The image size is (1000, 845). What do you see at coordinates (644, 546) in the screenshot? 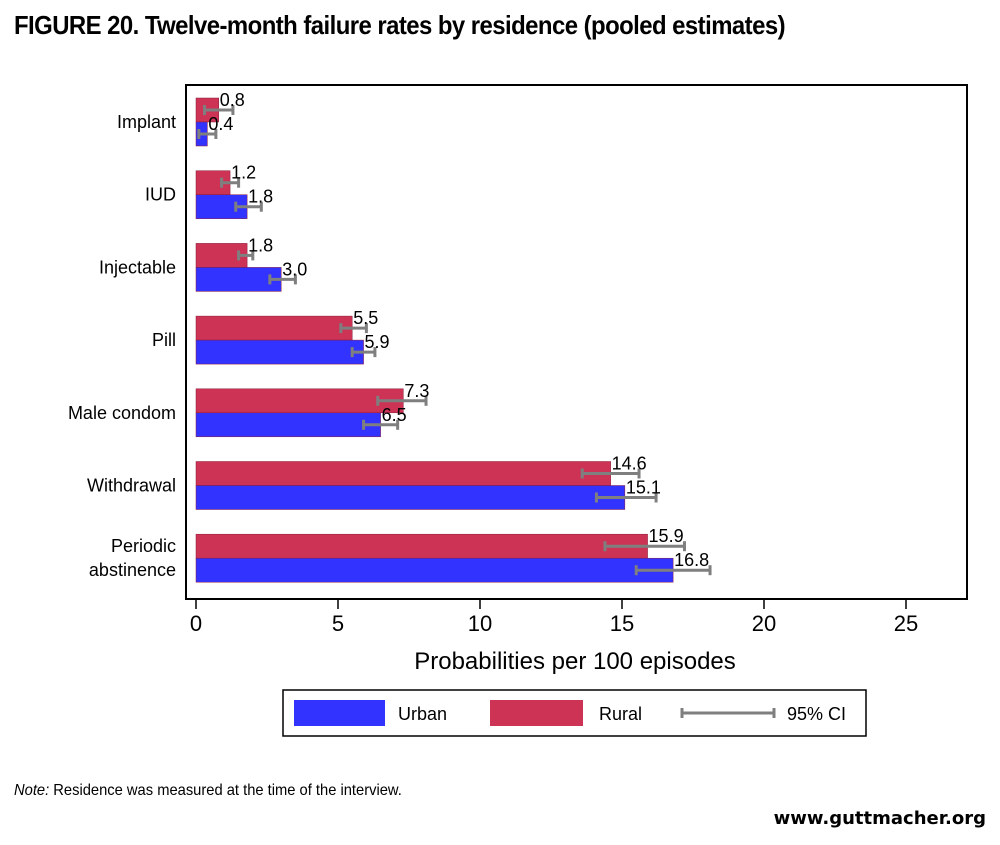
I see `ci-rural-periodic-abstinence` at bounding box center [644, 546].